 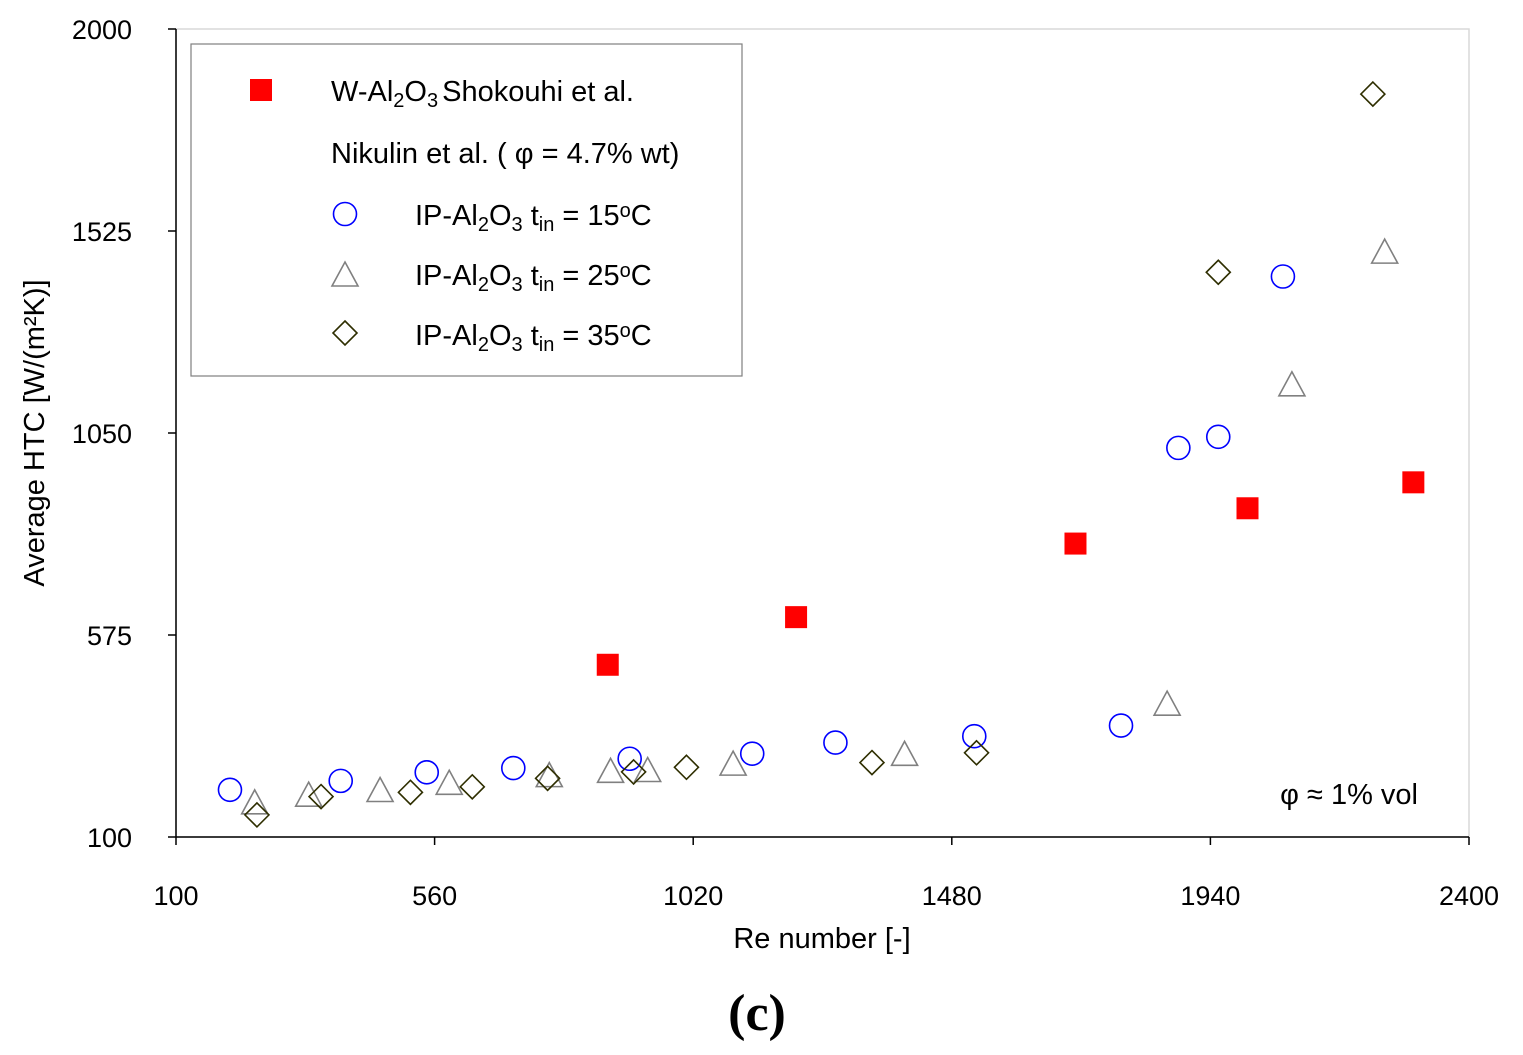 What do you see at coordinates (345, 333) in the screenshot?
I see `legend-marker-35c` at bounding box center [345, 333].